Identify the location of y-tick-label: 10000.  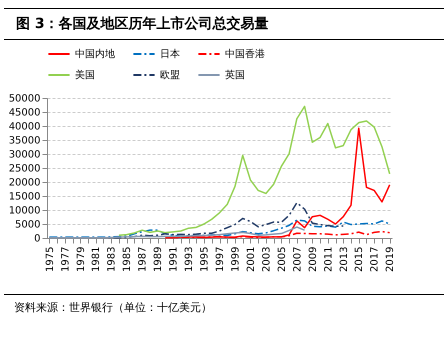
(24, 211).